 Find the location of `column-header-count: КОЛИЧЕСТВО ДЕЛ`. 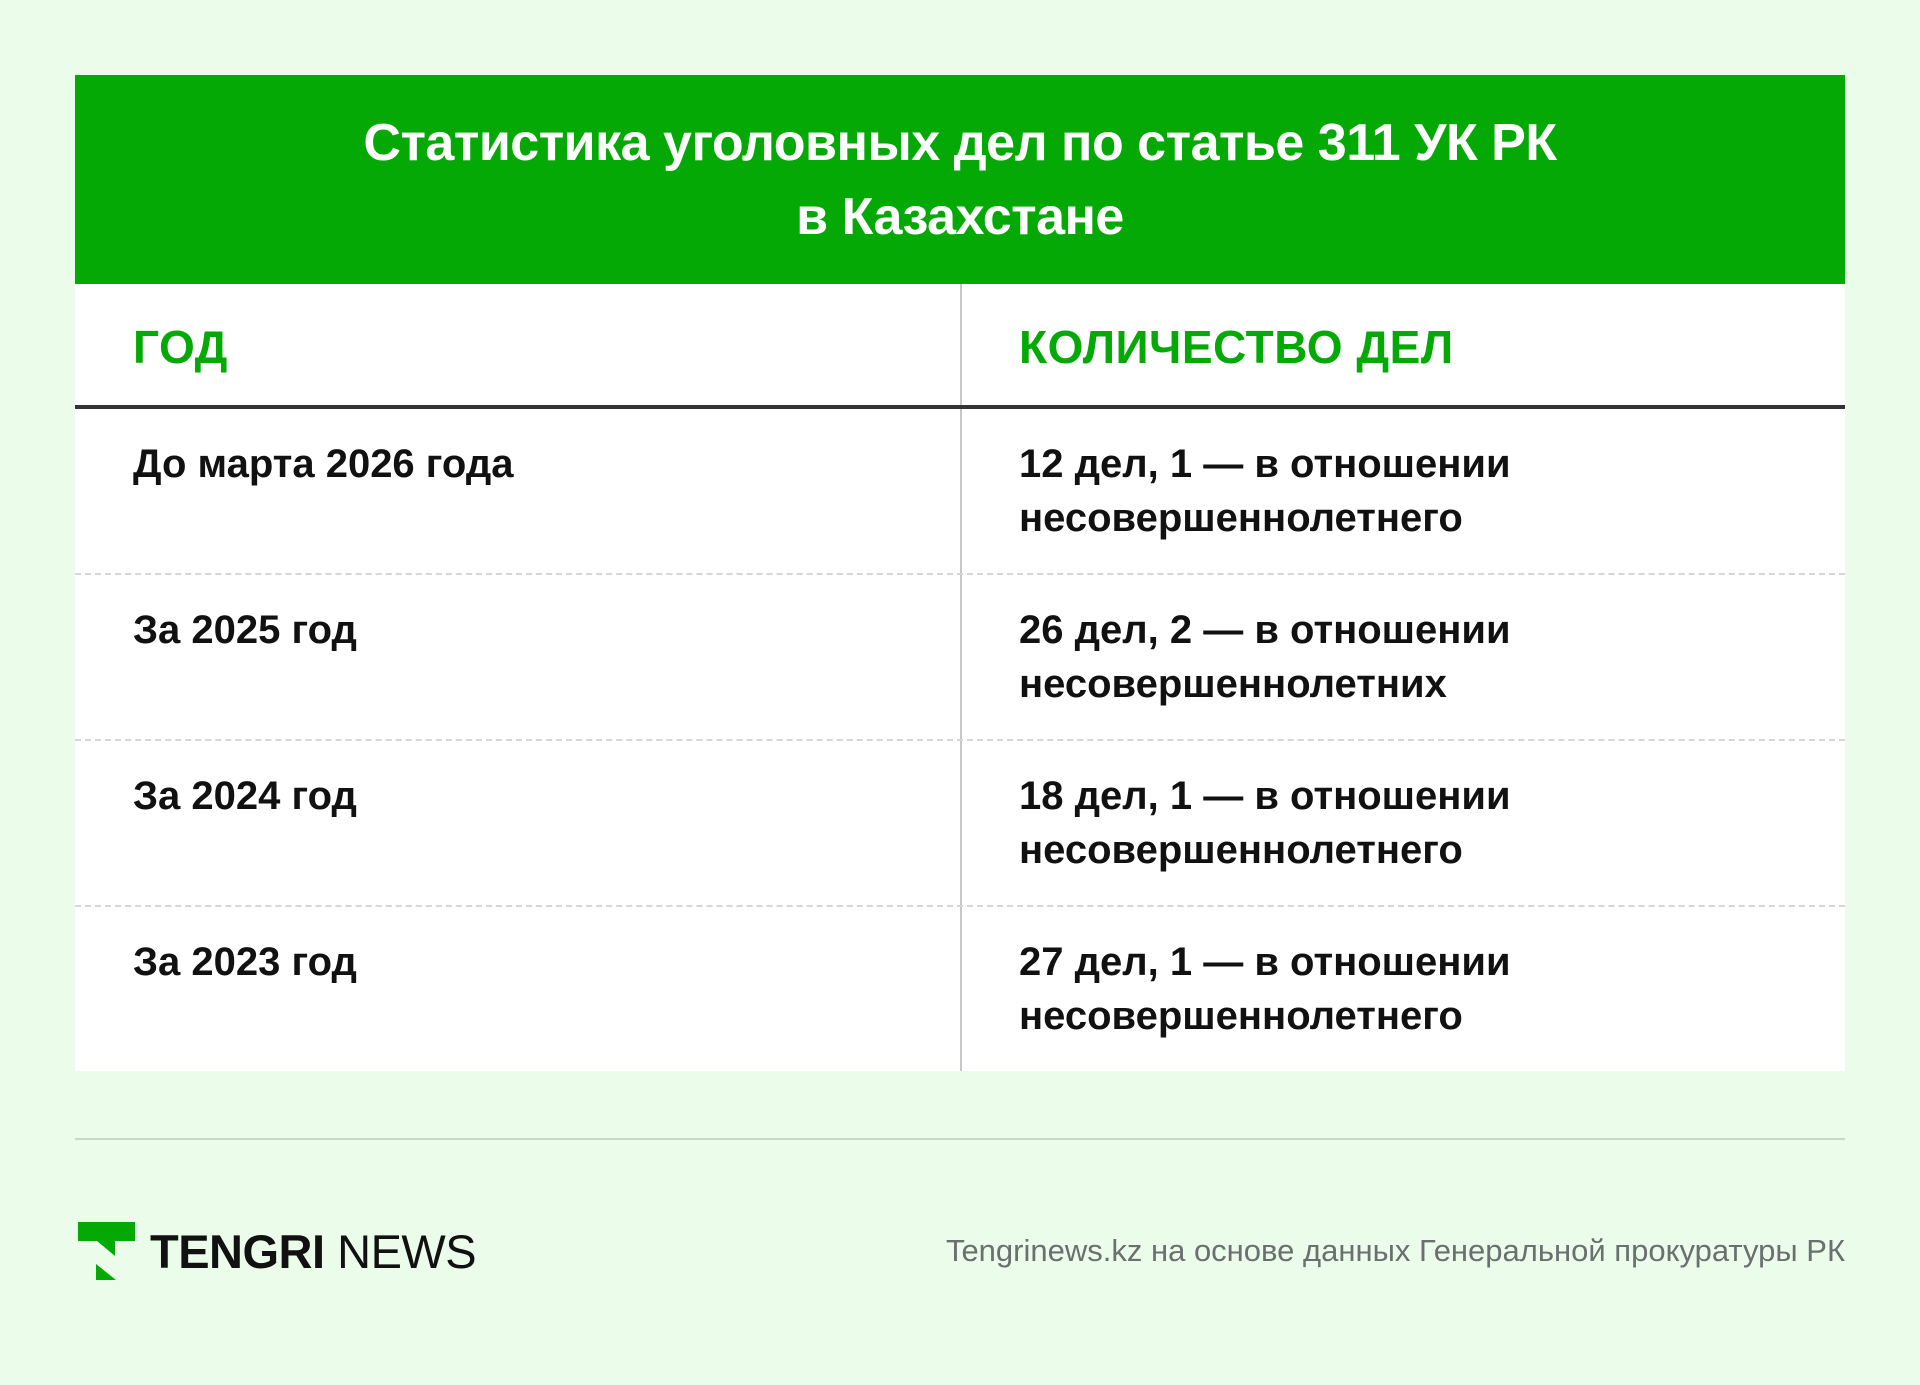

column-header-count: КОЛИЧЕСТВО ДЕЛ is located at coordinates (1402, 344).